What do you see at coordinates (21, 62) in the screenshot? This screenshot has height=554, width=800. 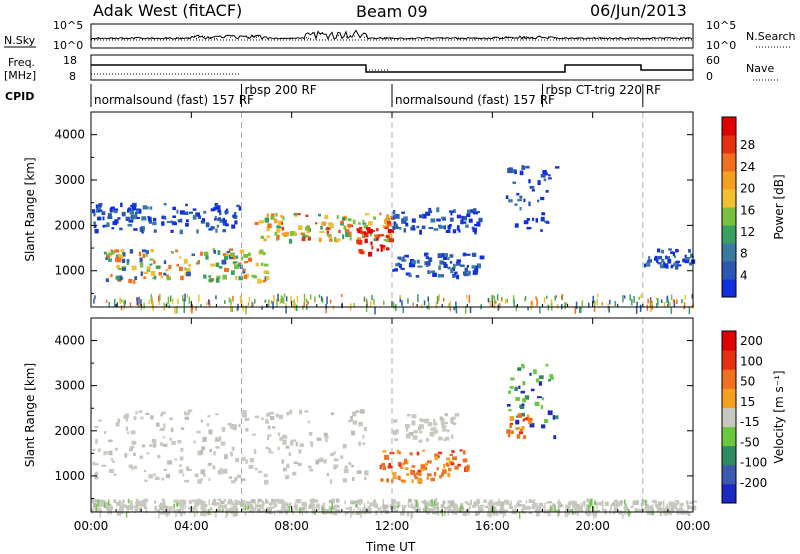 I see `freq-label-line1: Freq.` at bounding box center [21, 62].